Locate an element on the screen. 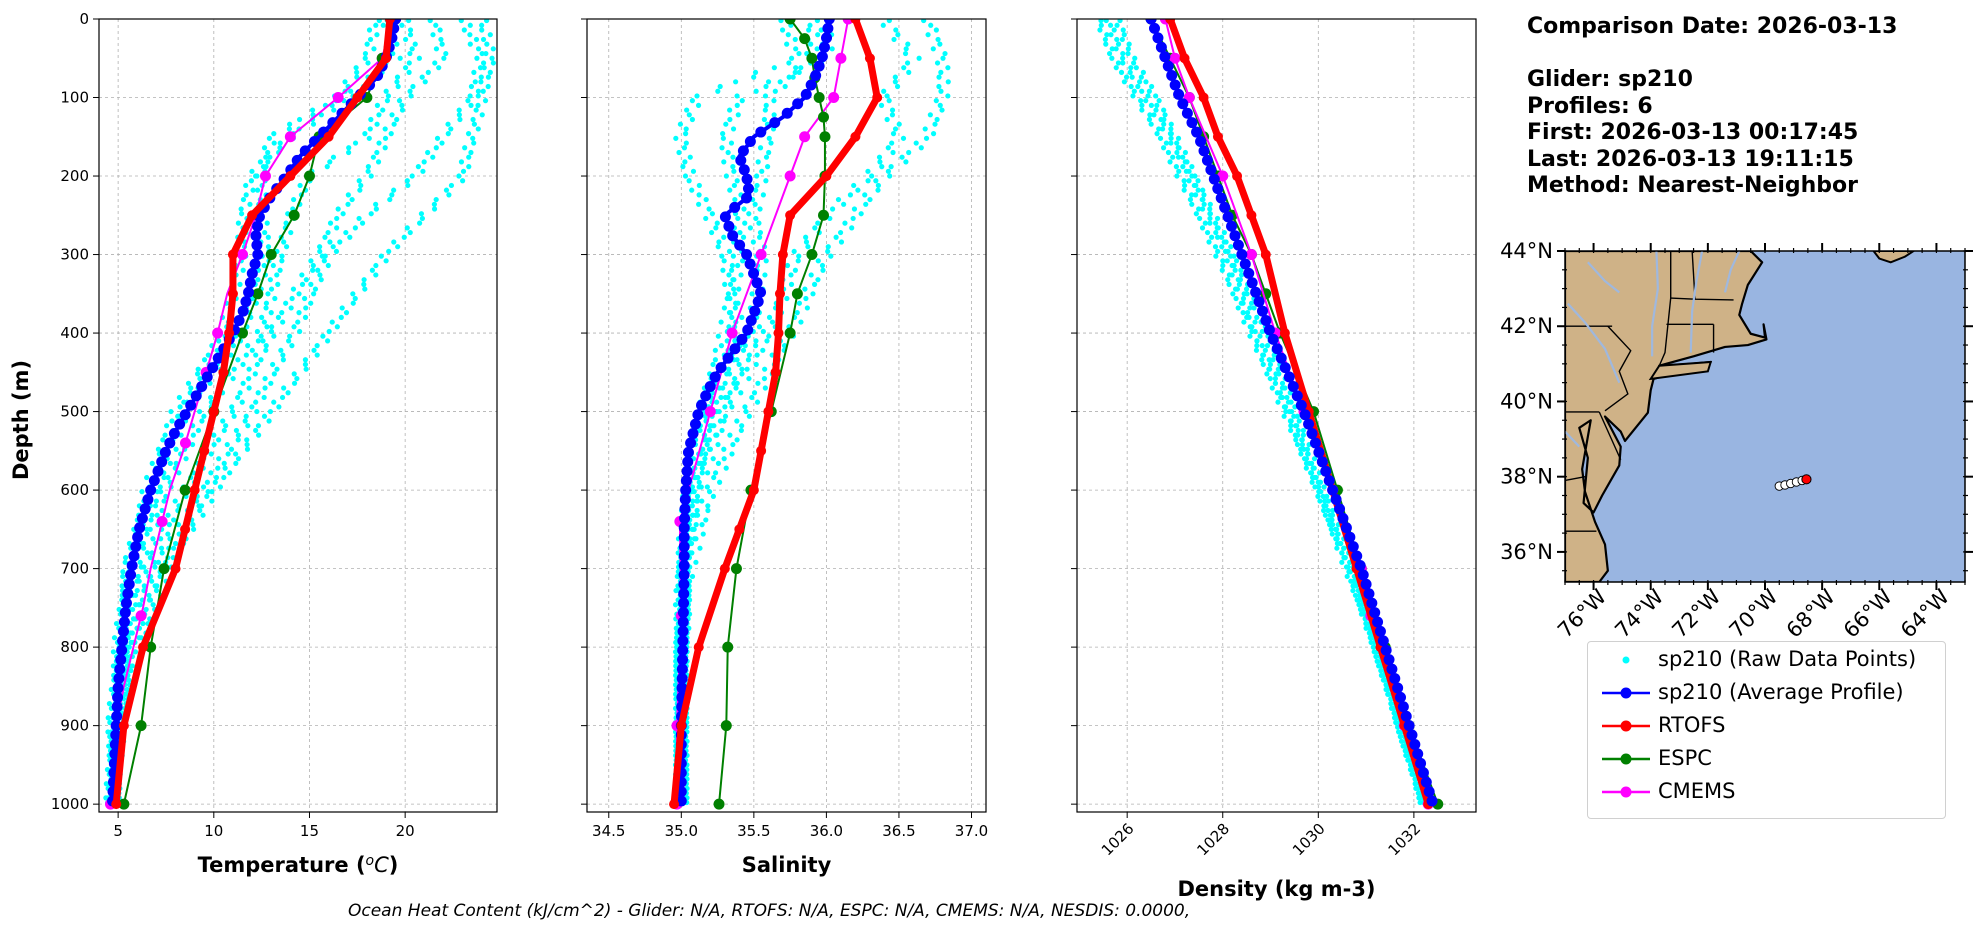 The image size is (1978, 934). glider-latest-position is located at coordinates (1806, 479).